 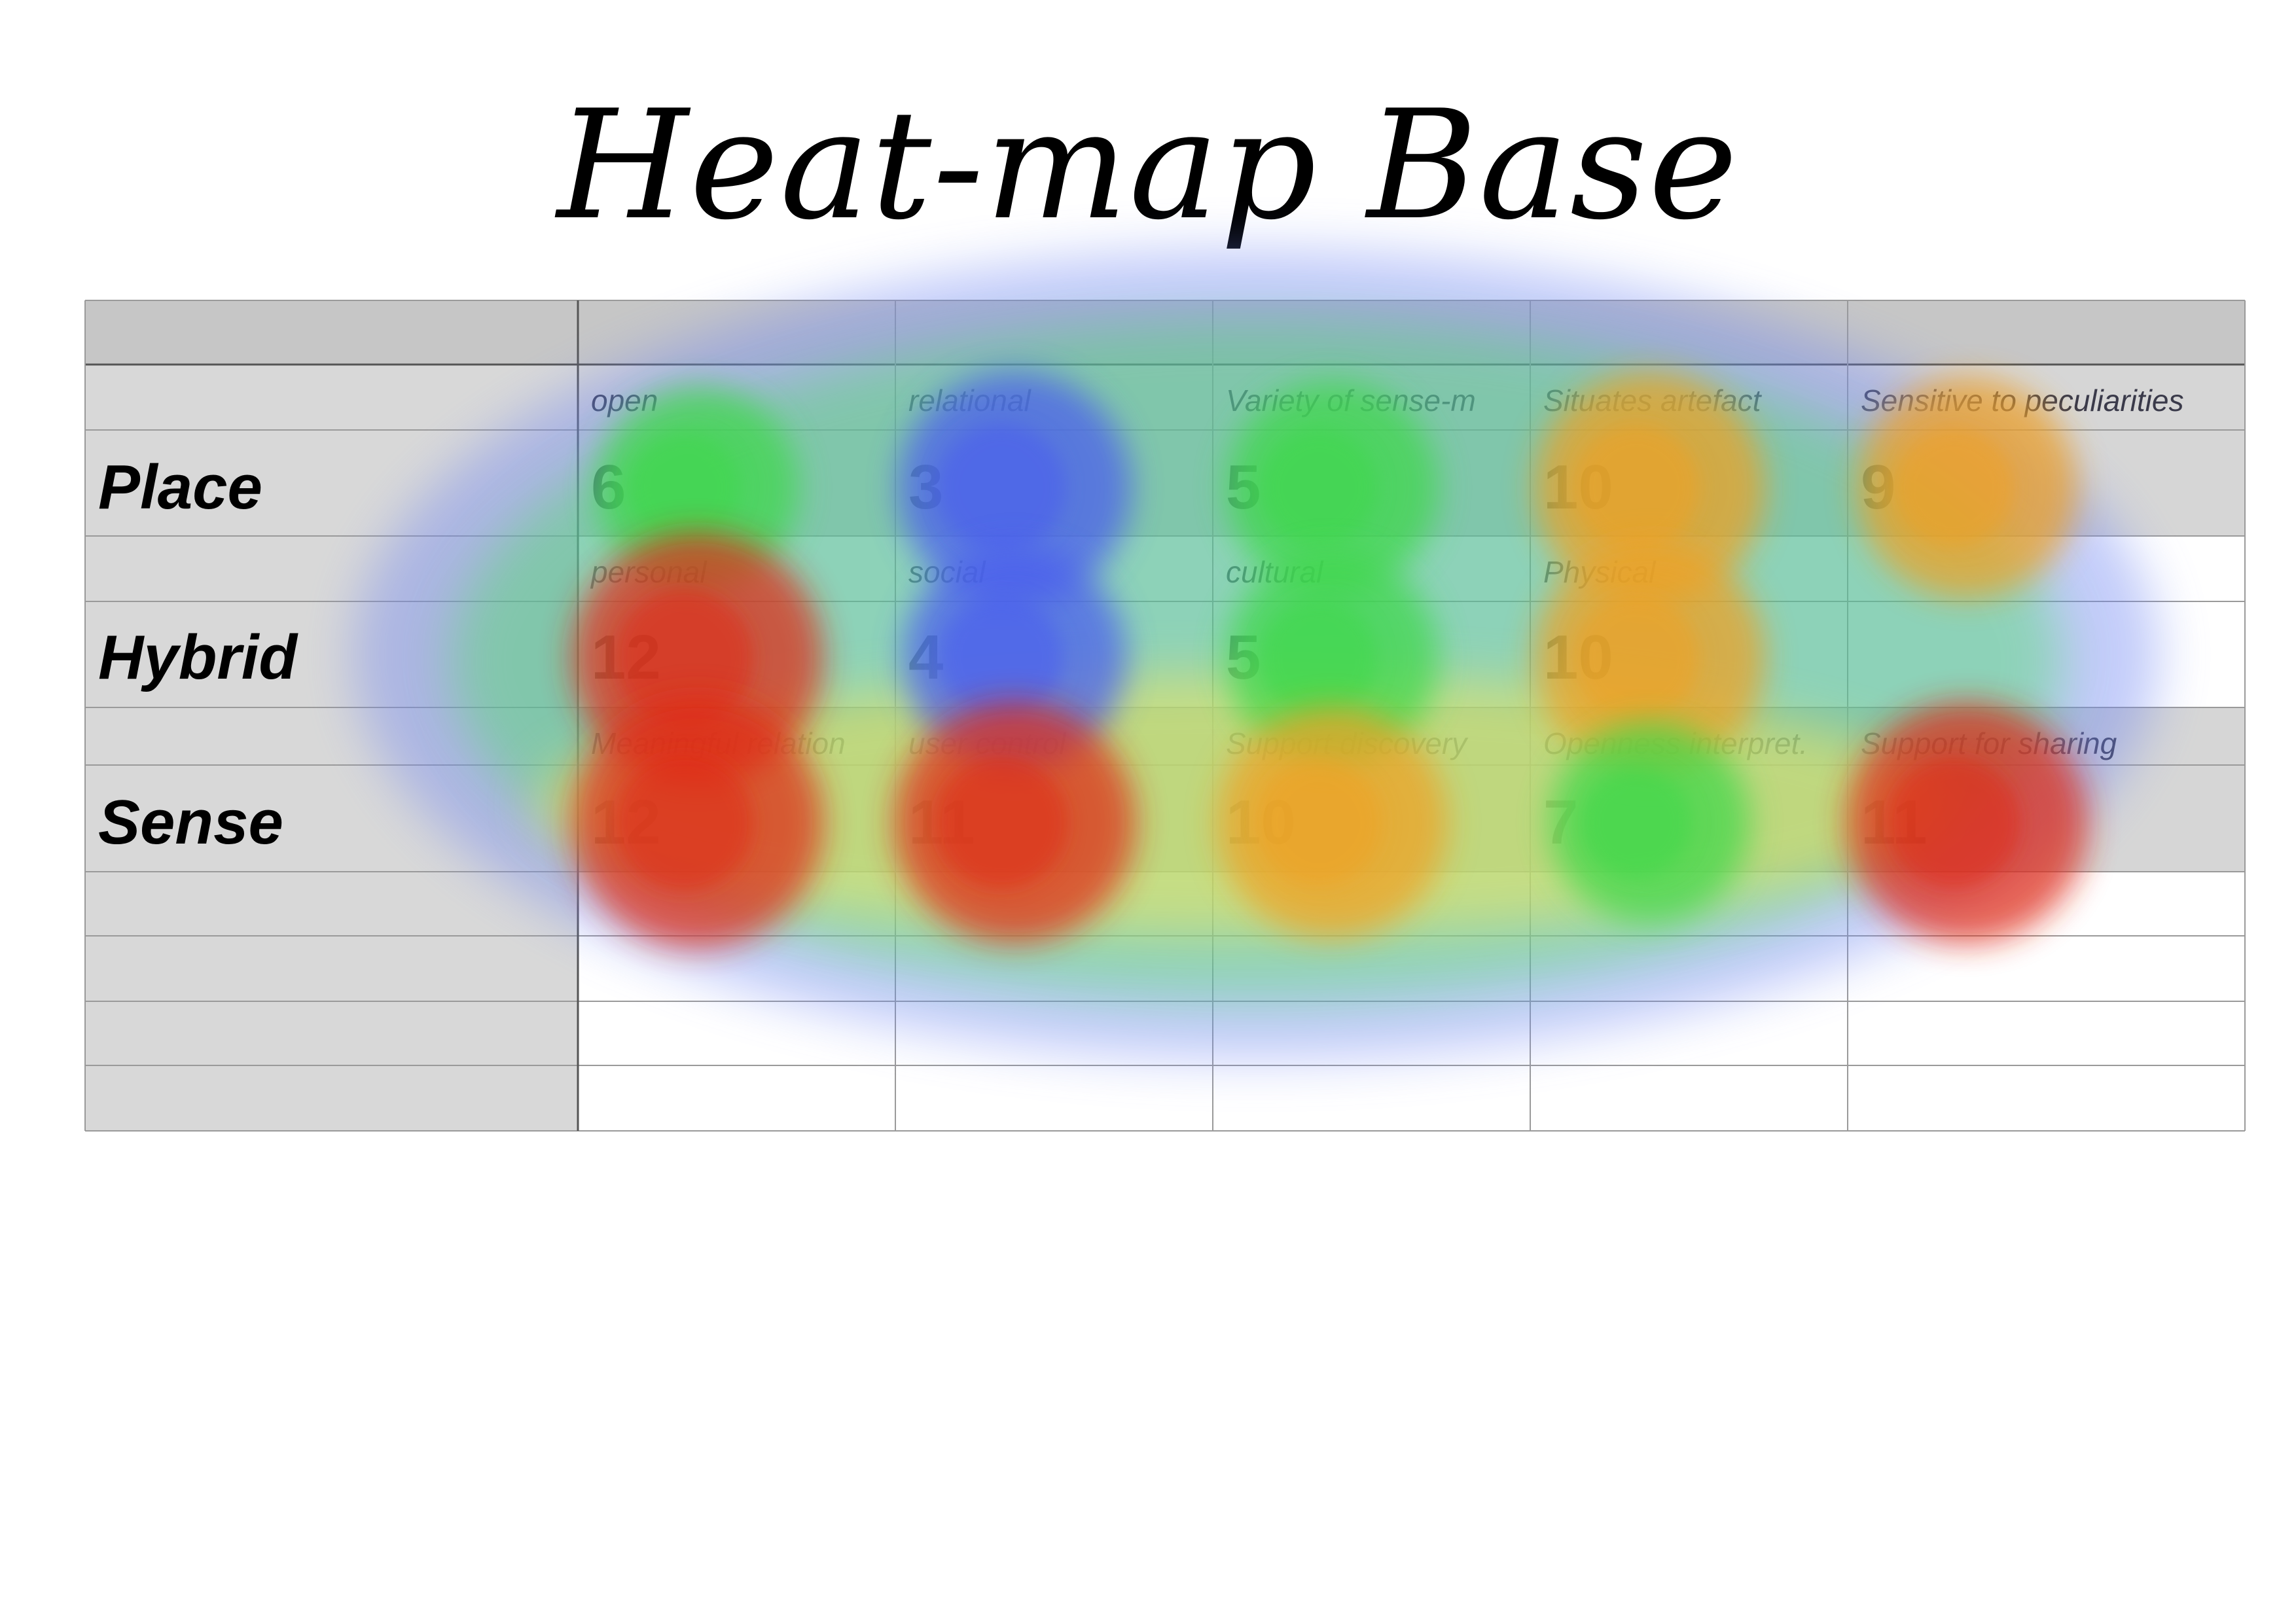 What do you see at coordinates (926, 657) in the screenshot?
I see `cell-value: 4` at bounding box center [926, 657].